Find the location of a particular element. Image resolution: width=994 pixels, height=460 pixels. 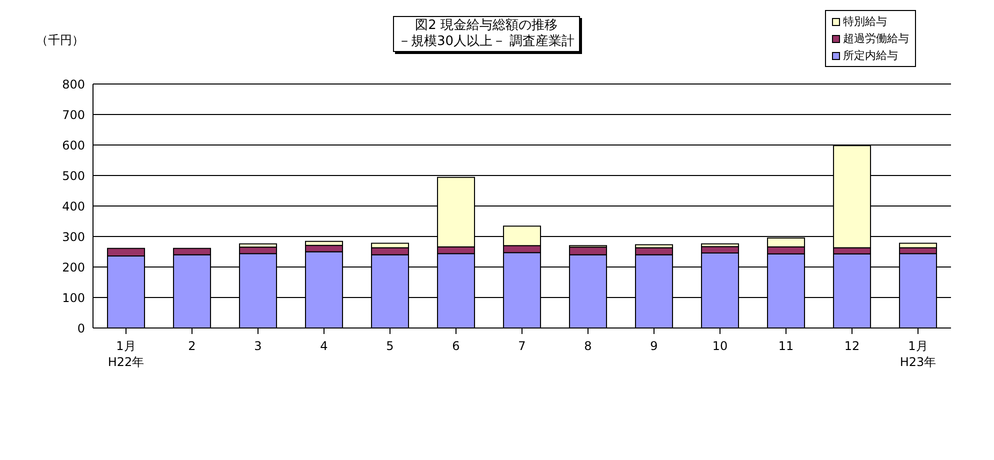

x-tick-label: 4 is located at coordinates (324, 346).